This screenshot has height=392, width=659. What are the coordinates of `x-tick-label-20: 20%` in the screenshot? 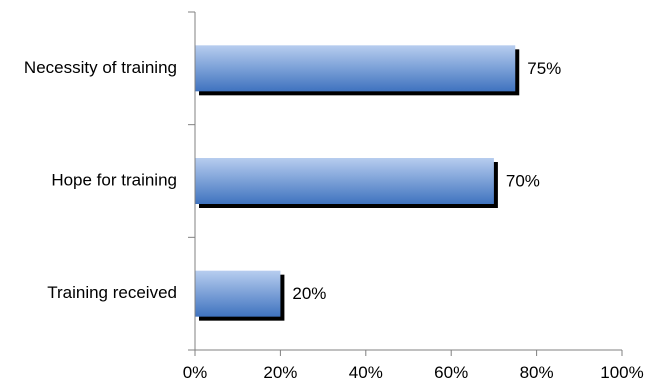 It's located at (280, 372).